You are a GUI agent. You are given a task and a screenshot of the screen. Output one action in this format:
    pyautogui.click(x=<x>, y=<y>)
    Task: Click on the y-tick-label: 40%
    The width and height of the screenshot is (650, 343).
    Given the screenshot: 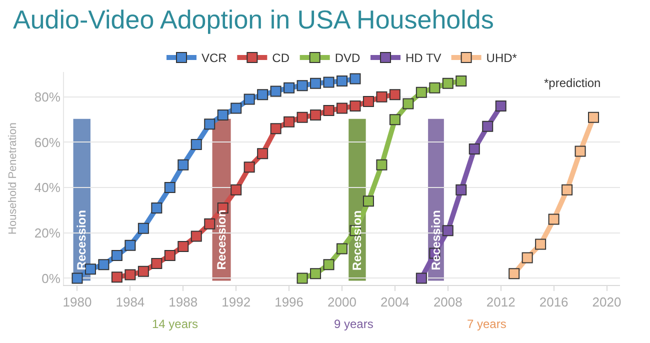 What is the action you would take?
    pyautogui.click(x=47, y=188)
    